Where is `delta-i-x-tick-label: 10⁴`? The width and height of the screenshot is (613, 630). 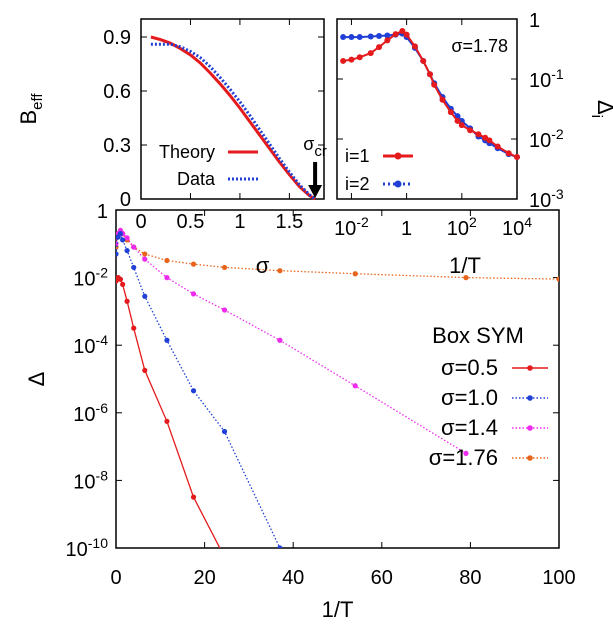
delta-i-x-tick-label: 10⁴ is located at coordinates (517, 227).